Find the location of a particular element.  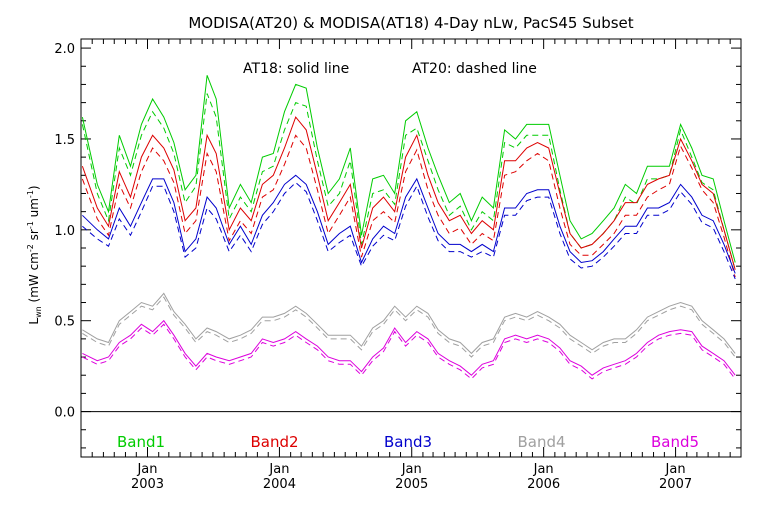

y-axis-label-unit-c: um is located at coordinates (34, 209).